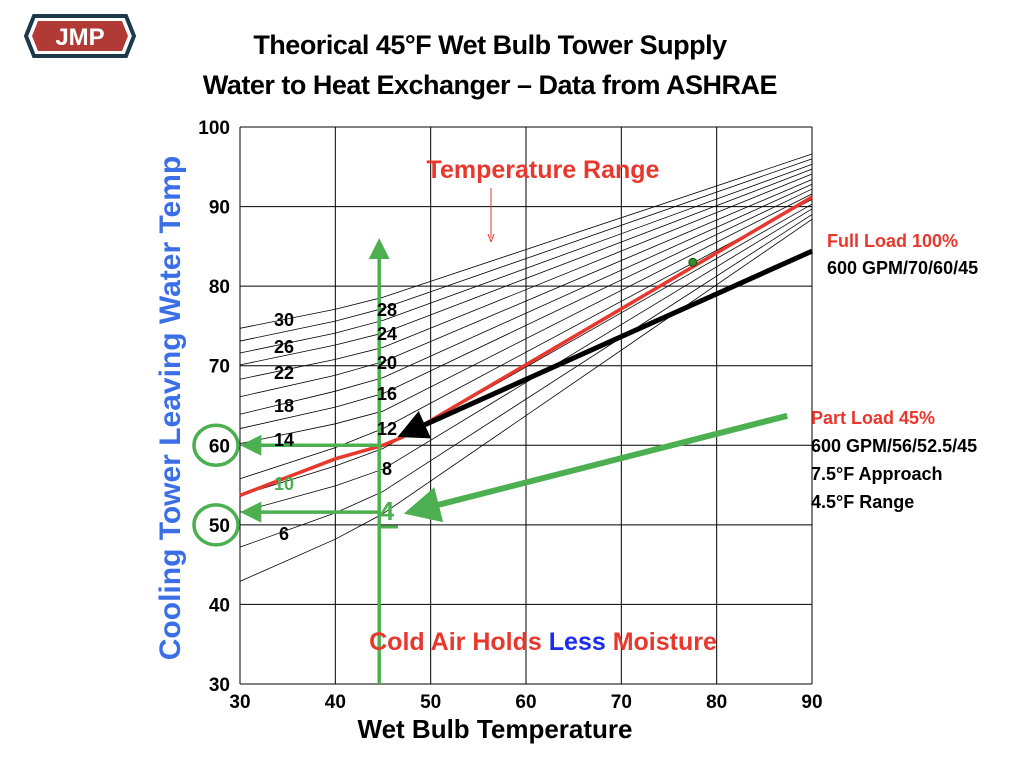 The width and height of the screenshot is (1024, 759). Describe the element at coordinates (661, 642) in the screenshot. I see `cold-air-part-3: Moisture` at that location.